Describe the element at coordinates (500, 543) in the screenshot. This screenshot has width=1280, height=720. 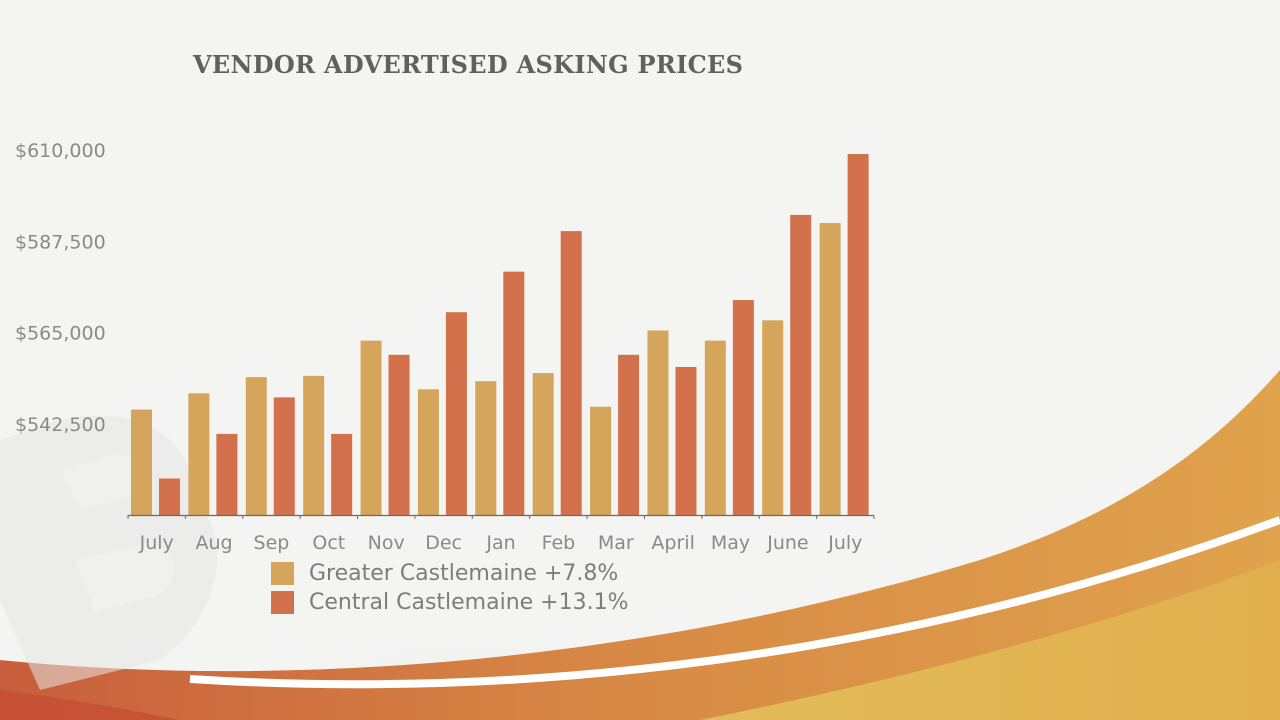
I see `x-tick-label: Jan` at that location.